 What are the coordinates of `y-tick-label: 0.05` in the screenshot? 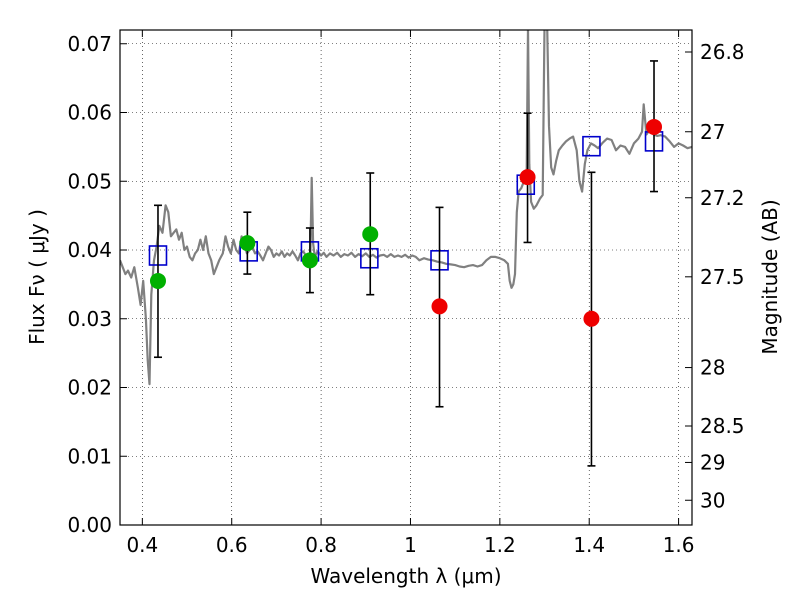 It's located at (89, 181).